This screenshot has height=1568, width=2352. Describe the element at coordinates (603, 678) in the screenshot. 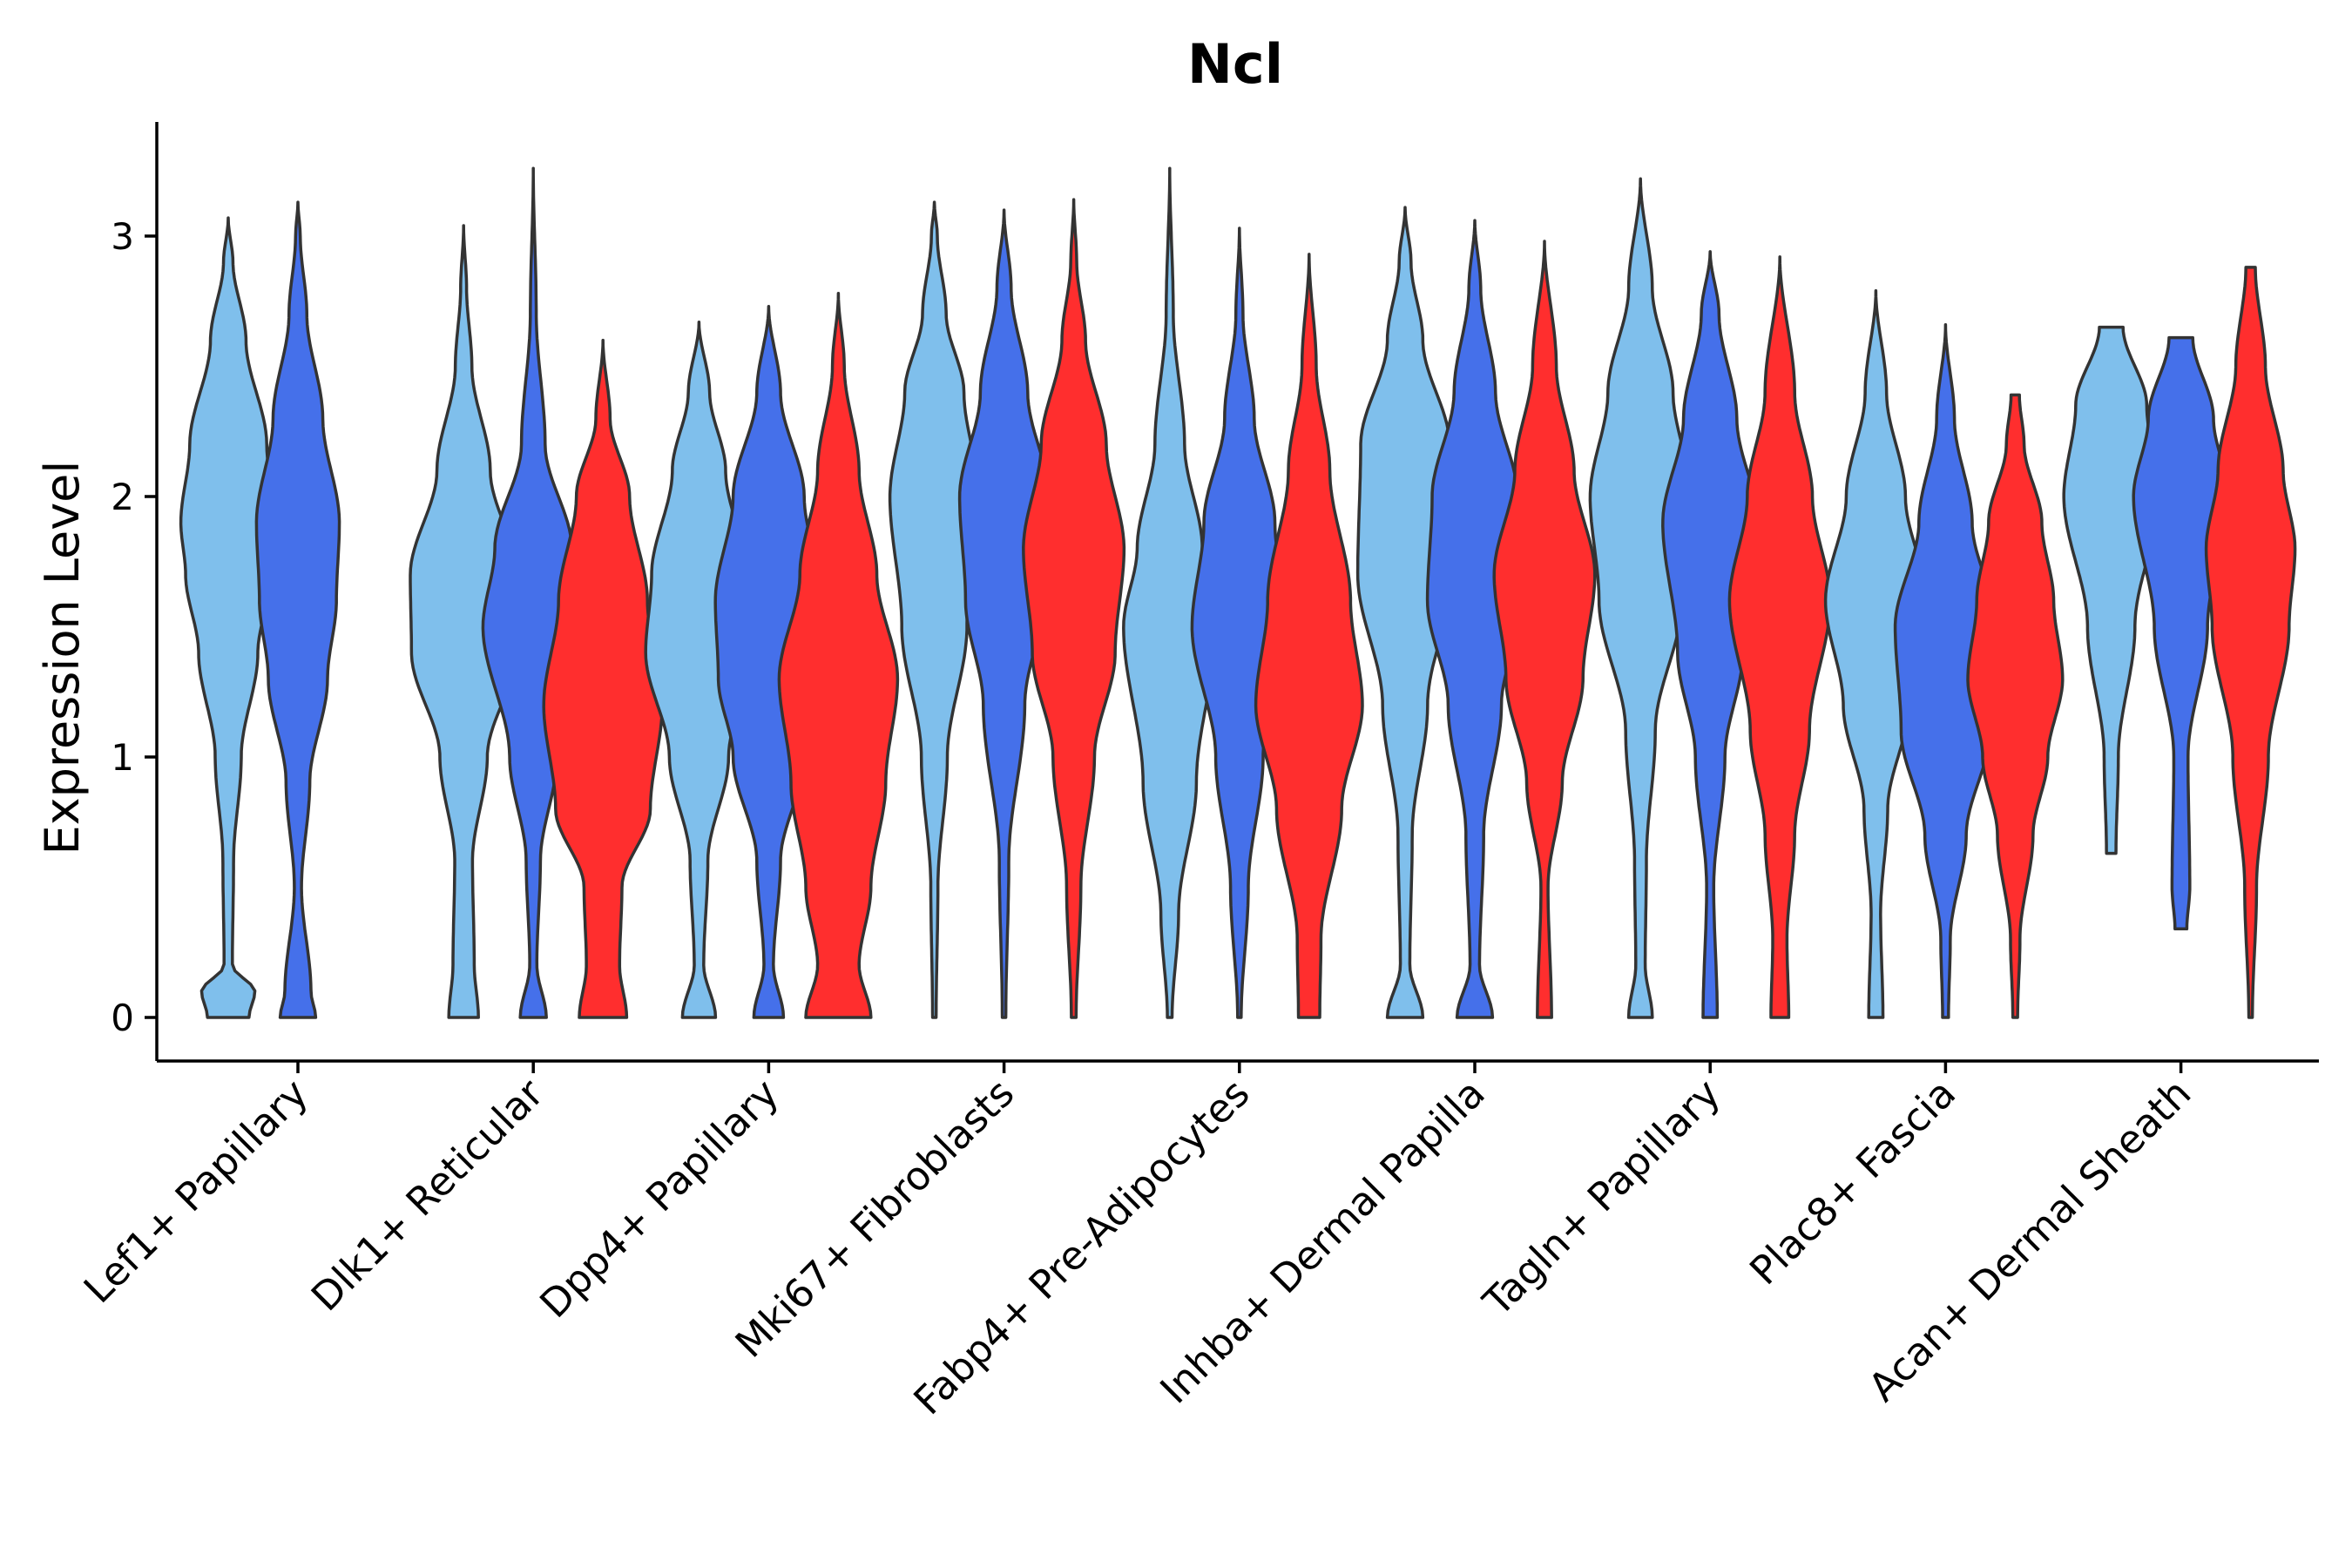

I see `violin-dlk1-reticular-red` at that location.